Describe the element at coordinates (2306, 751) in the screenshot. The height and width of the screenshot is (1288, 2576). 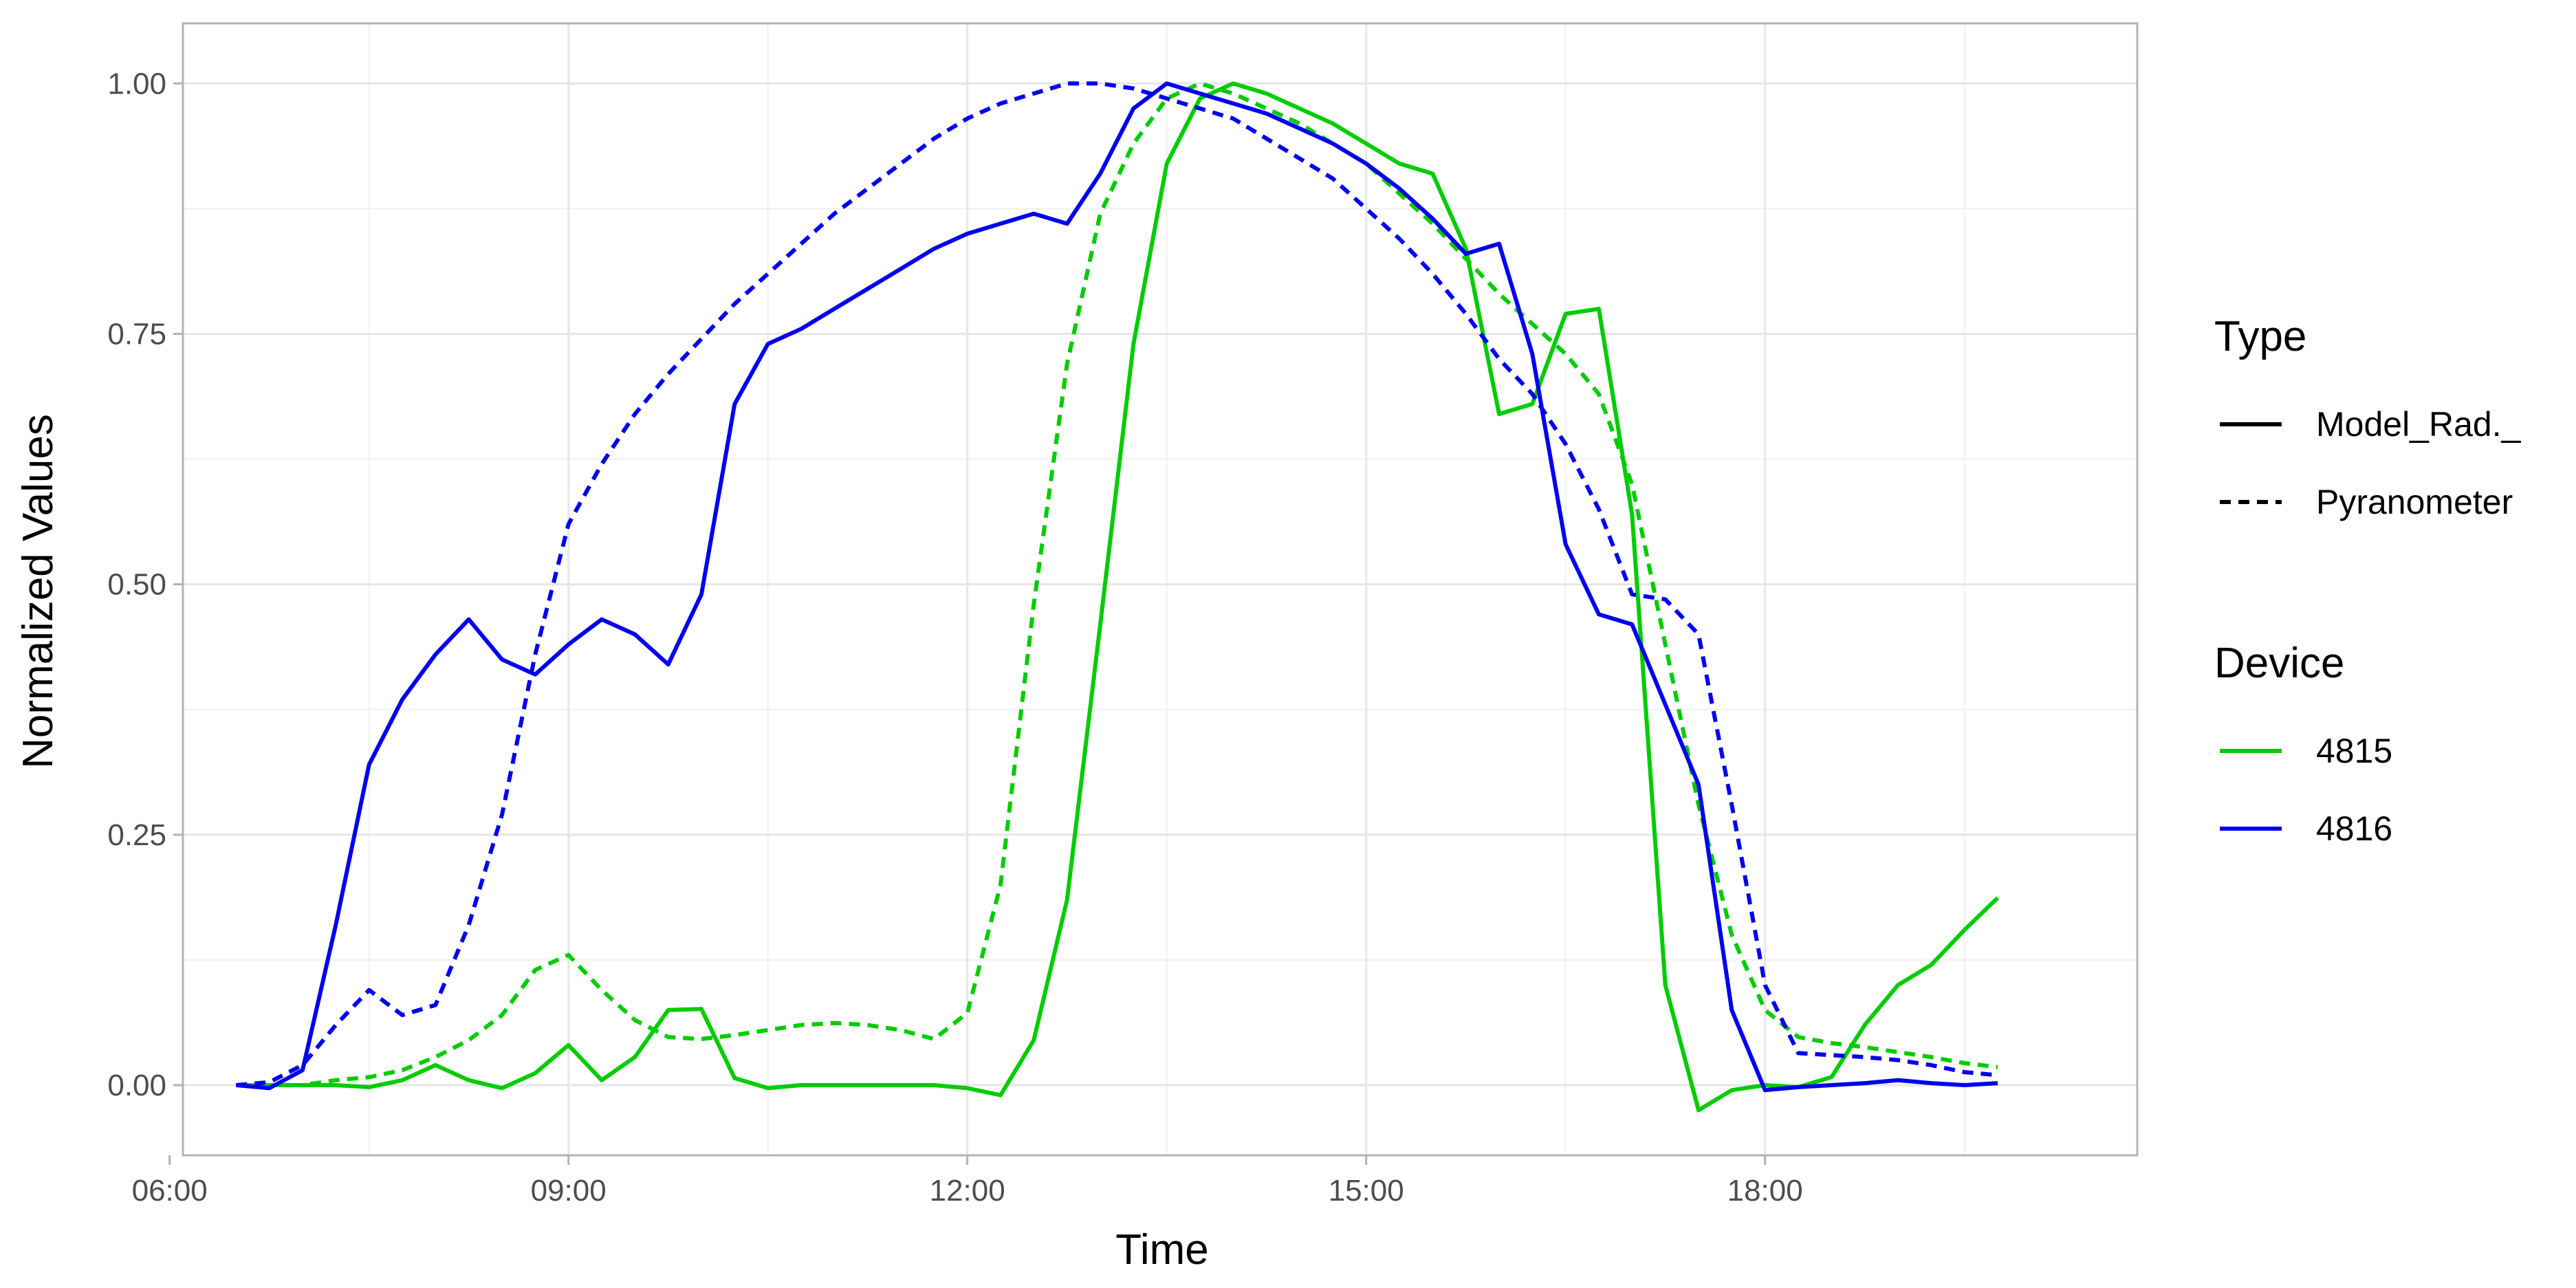
I see `legend-entry-4815: 4815` at that location.